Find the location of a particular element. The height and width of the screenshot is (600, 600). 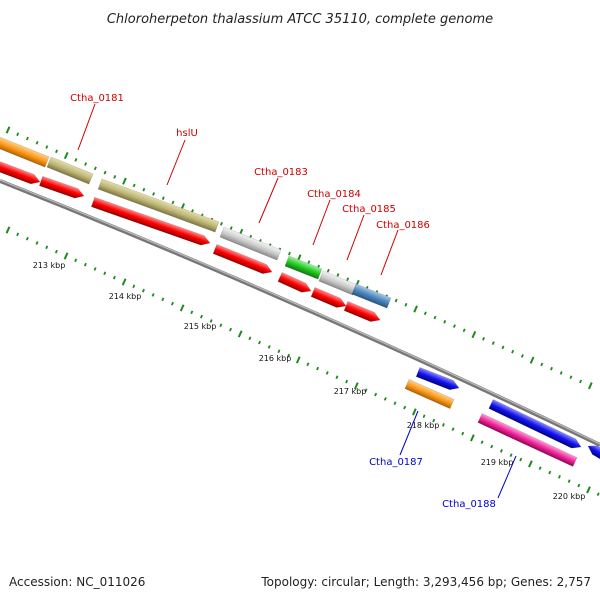

feature-orange-left is located at coordinates (25, 151).